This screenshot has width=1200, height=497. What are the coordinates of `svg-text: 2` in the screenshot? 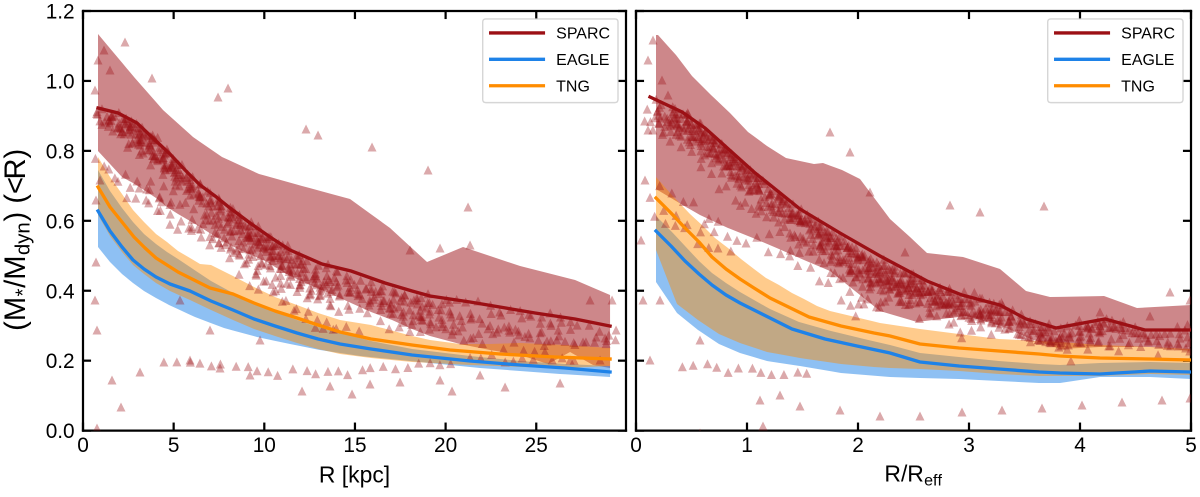 It's located at (858, 445).